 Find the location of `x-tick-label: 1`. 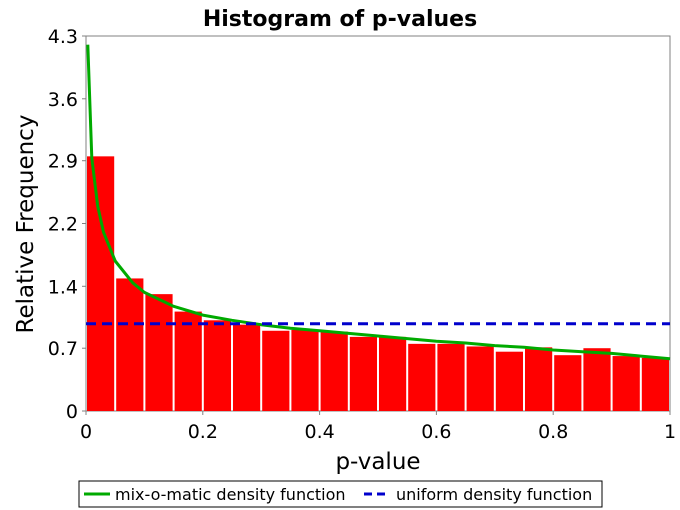

x-tick-label: 1 is located at coordinates (670, 432).